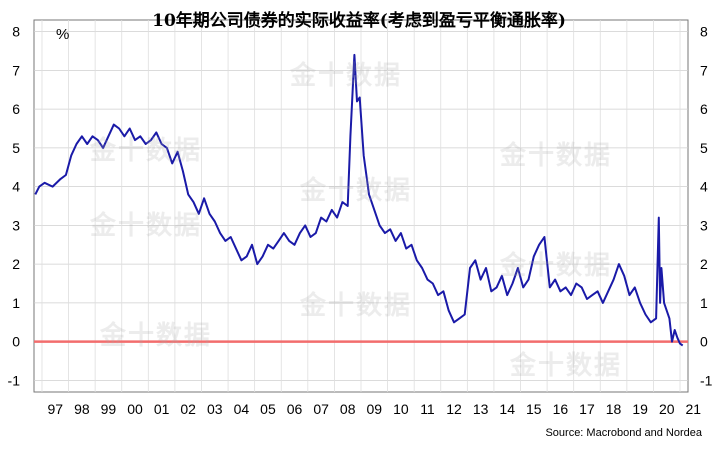 The image size is (718, 452). What do you see at coordinates (16, 225) in the screenshot?
I see `y-tick-label-left: 3` at bounding box center [16, 225].